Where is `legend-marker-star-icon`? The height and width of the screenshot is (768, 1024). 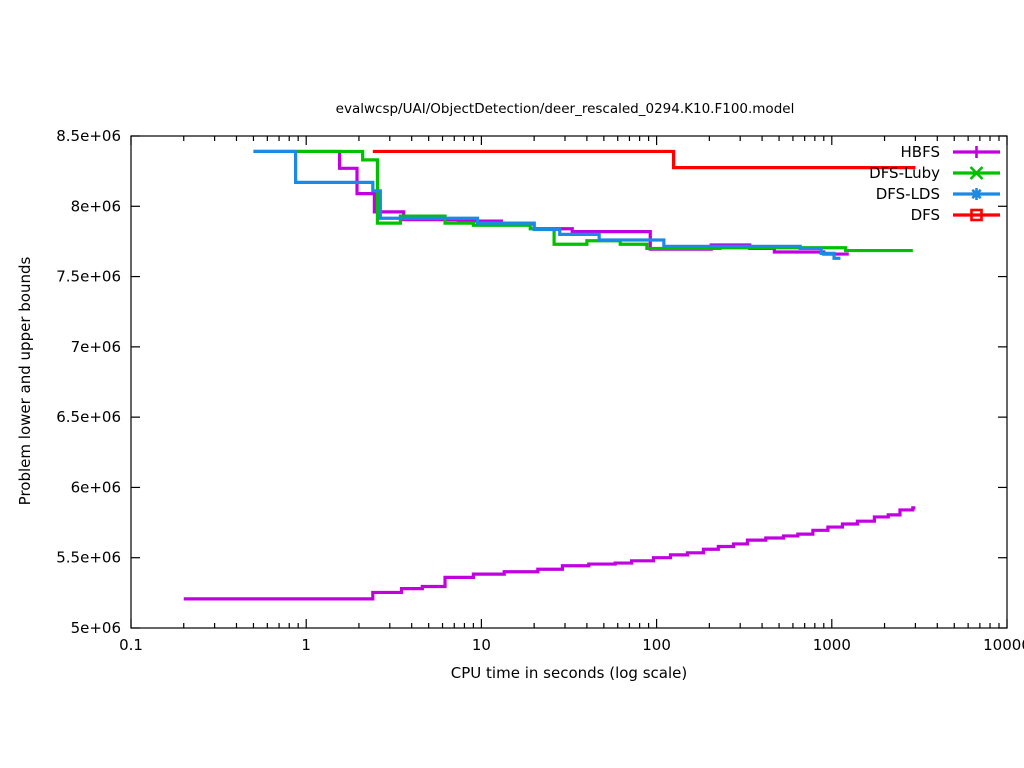 legend-marker-star-icon is located at coordinates (976, 194).